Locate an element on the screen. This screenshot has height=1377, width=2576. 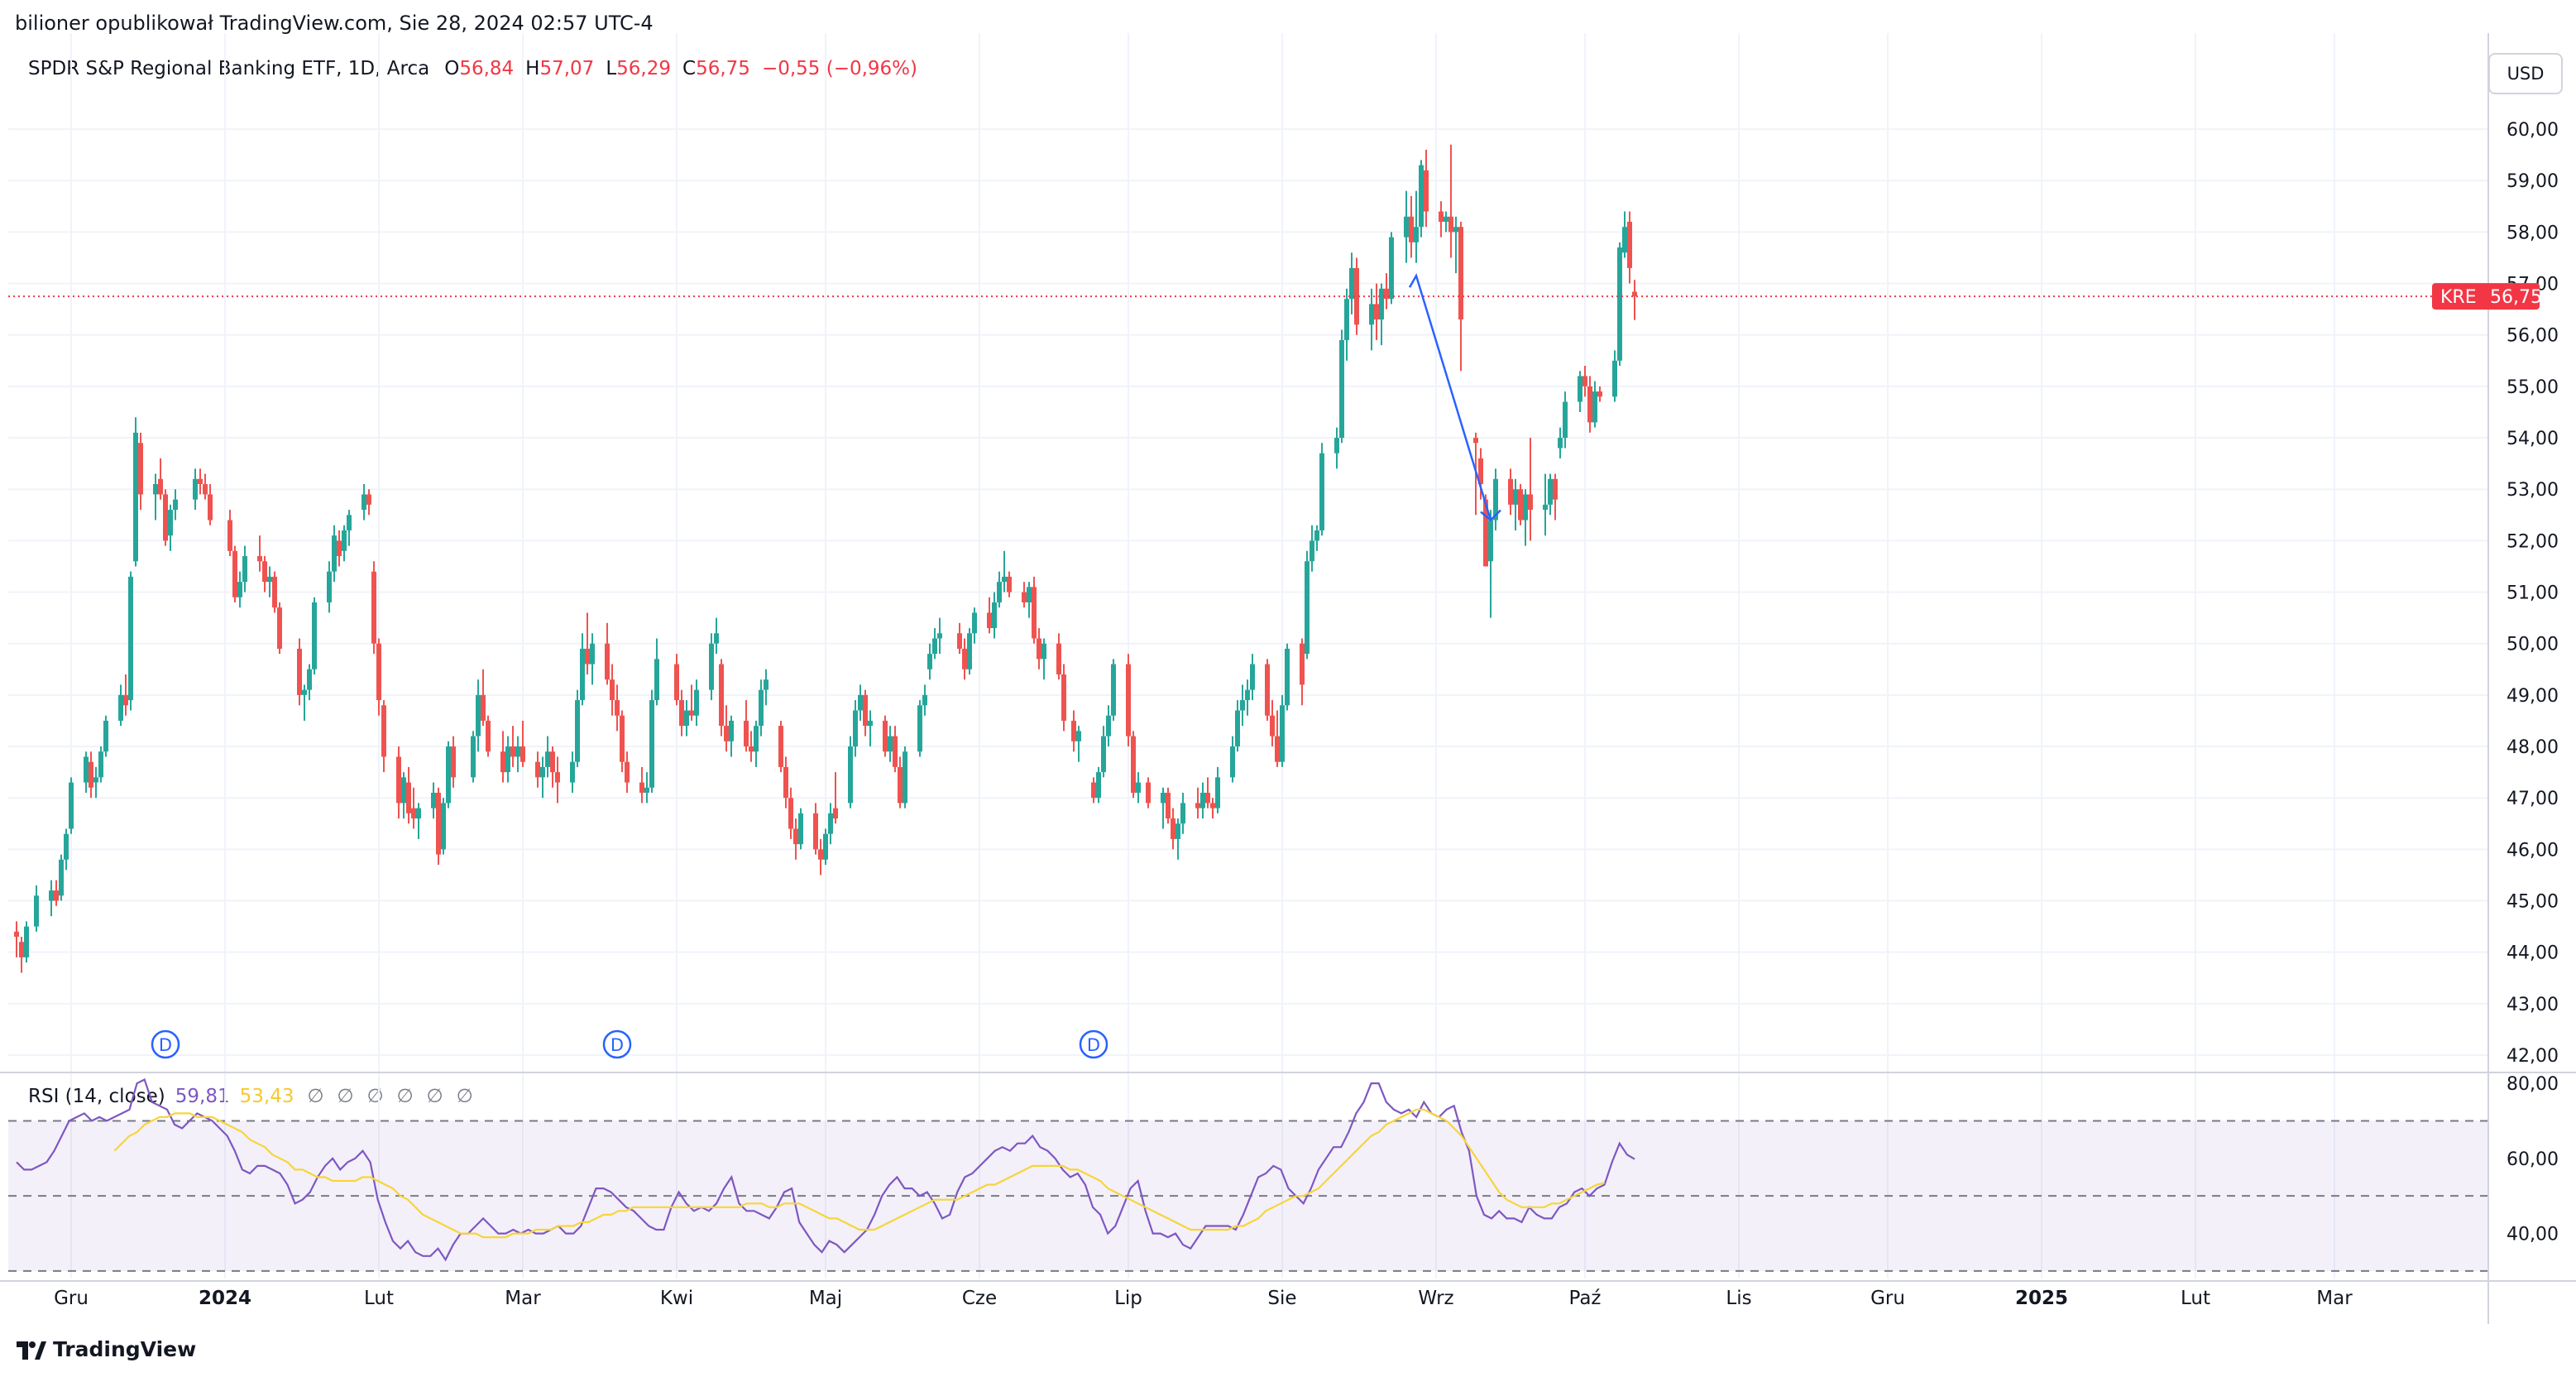
price-tag-bg is located at coordinates (2486, 296).